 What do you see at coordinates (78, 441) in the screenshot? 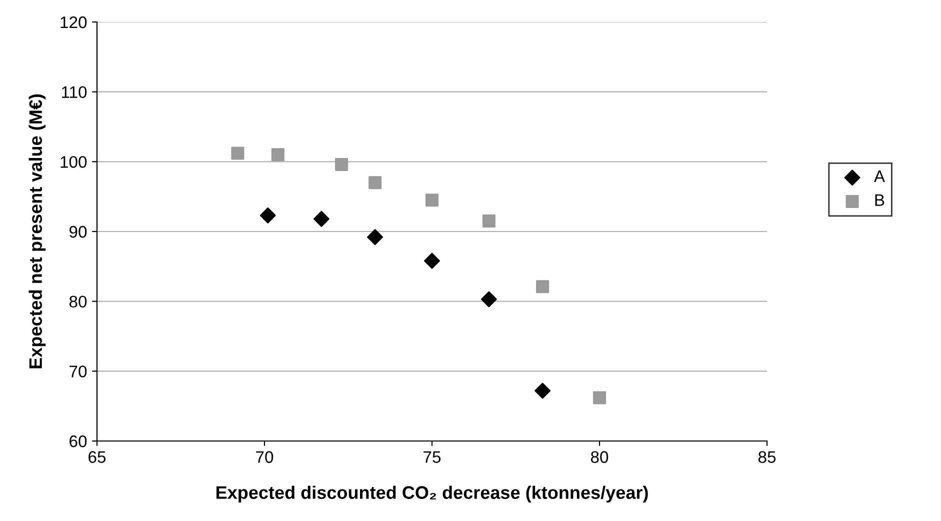
I see `y-tick-label: 60` at bounding box center [78, 441].